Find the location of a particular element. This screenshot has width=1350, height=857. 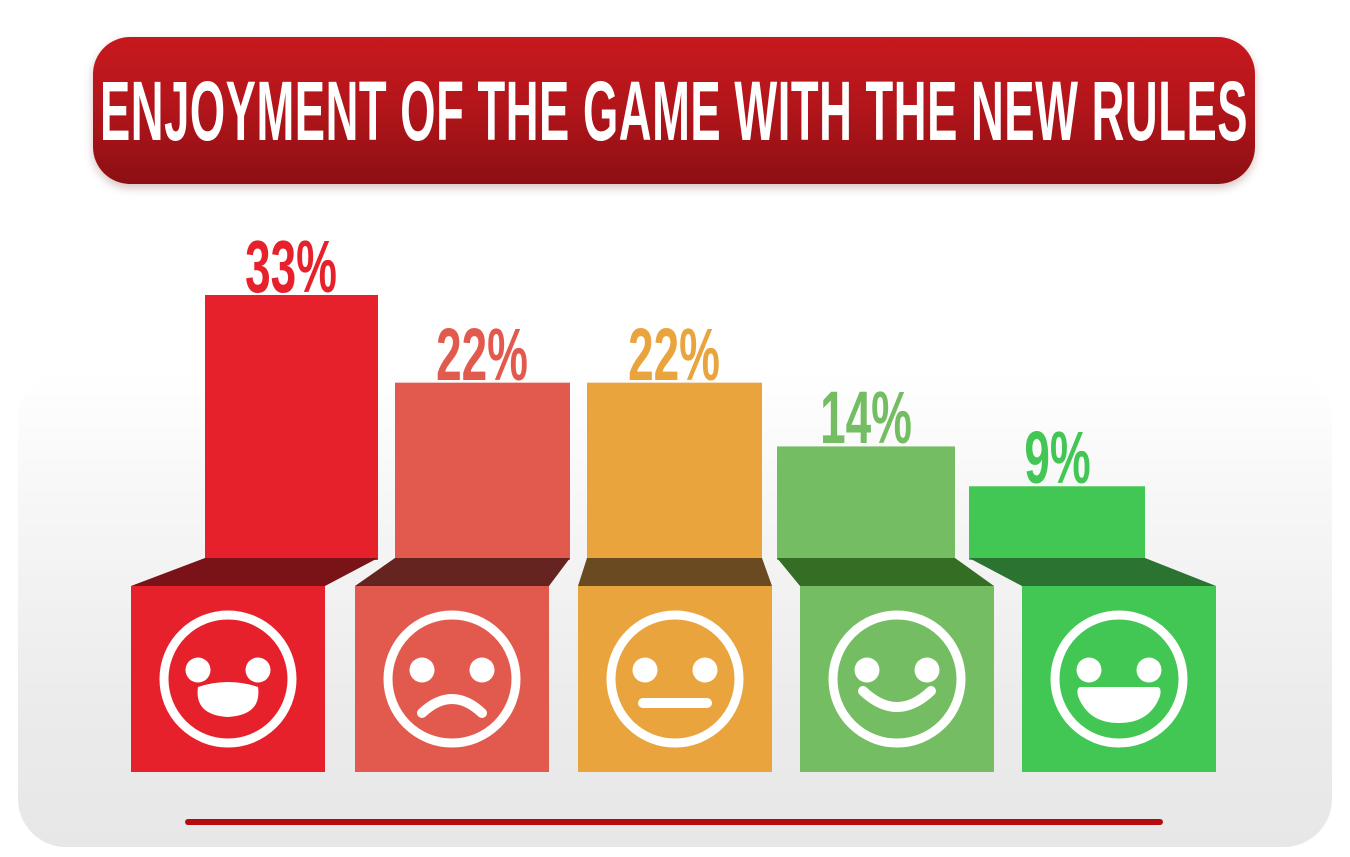

bar-group-very-happy is located at coordinates (1092, 629).